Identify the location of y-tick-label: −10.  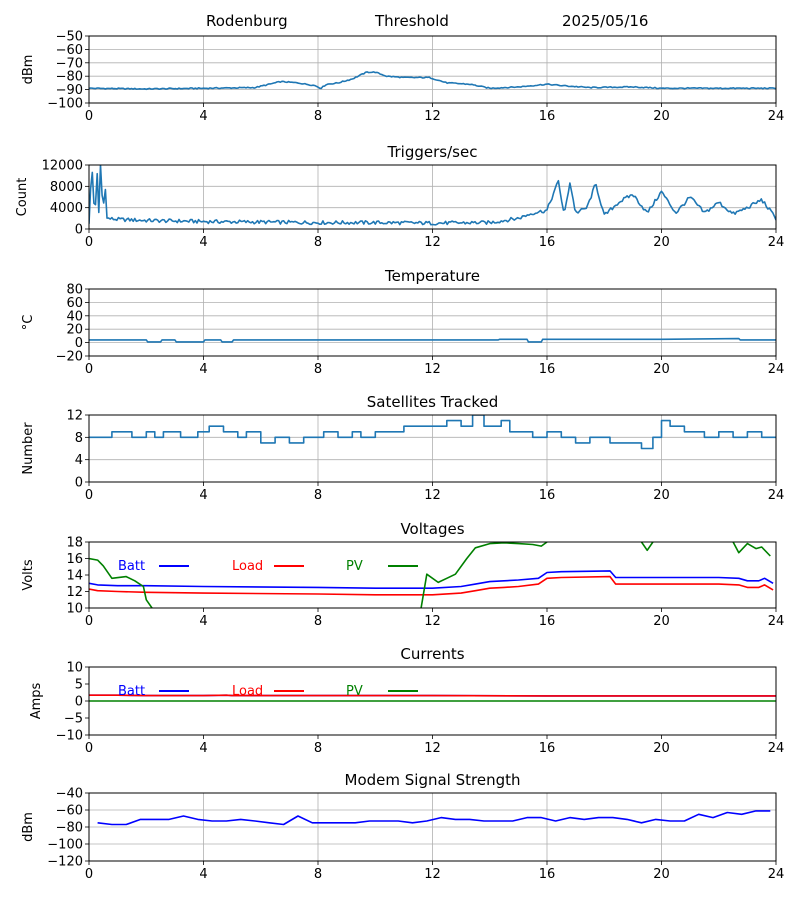
(69, 736).